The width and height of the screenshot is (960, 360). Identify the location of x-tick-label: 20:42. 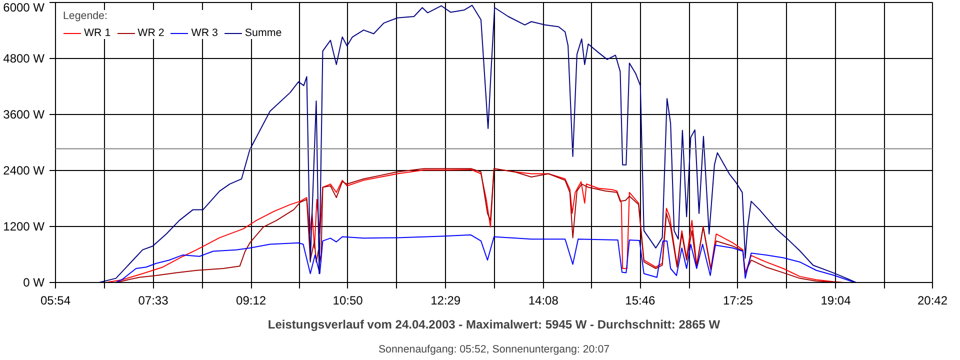
(932, 301).